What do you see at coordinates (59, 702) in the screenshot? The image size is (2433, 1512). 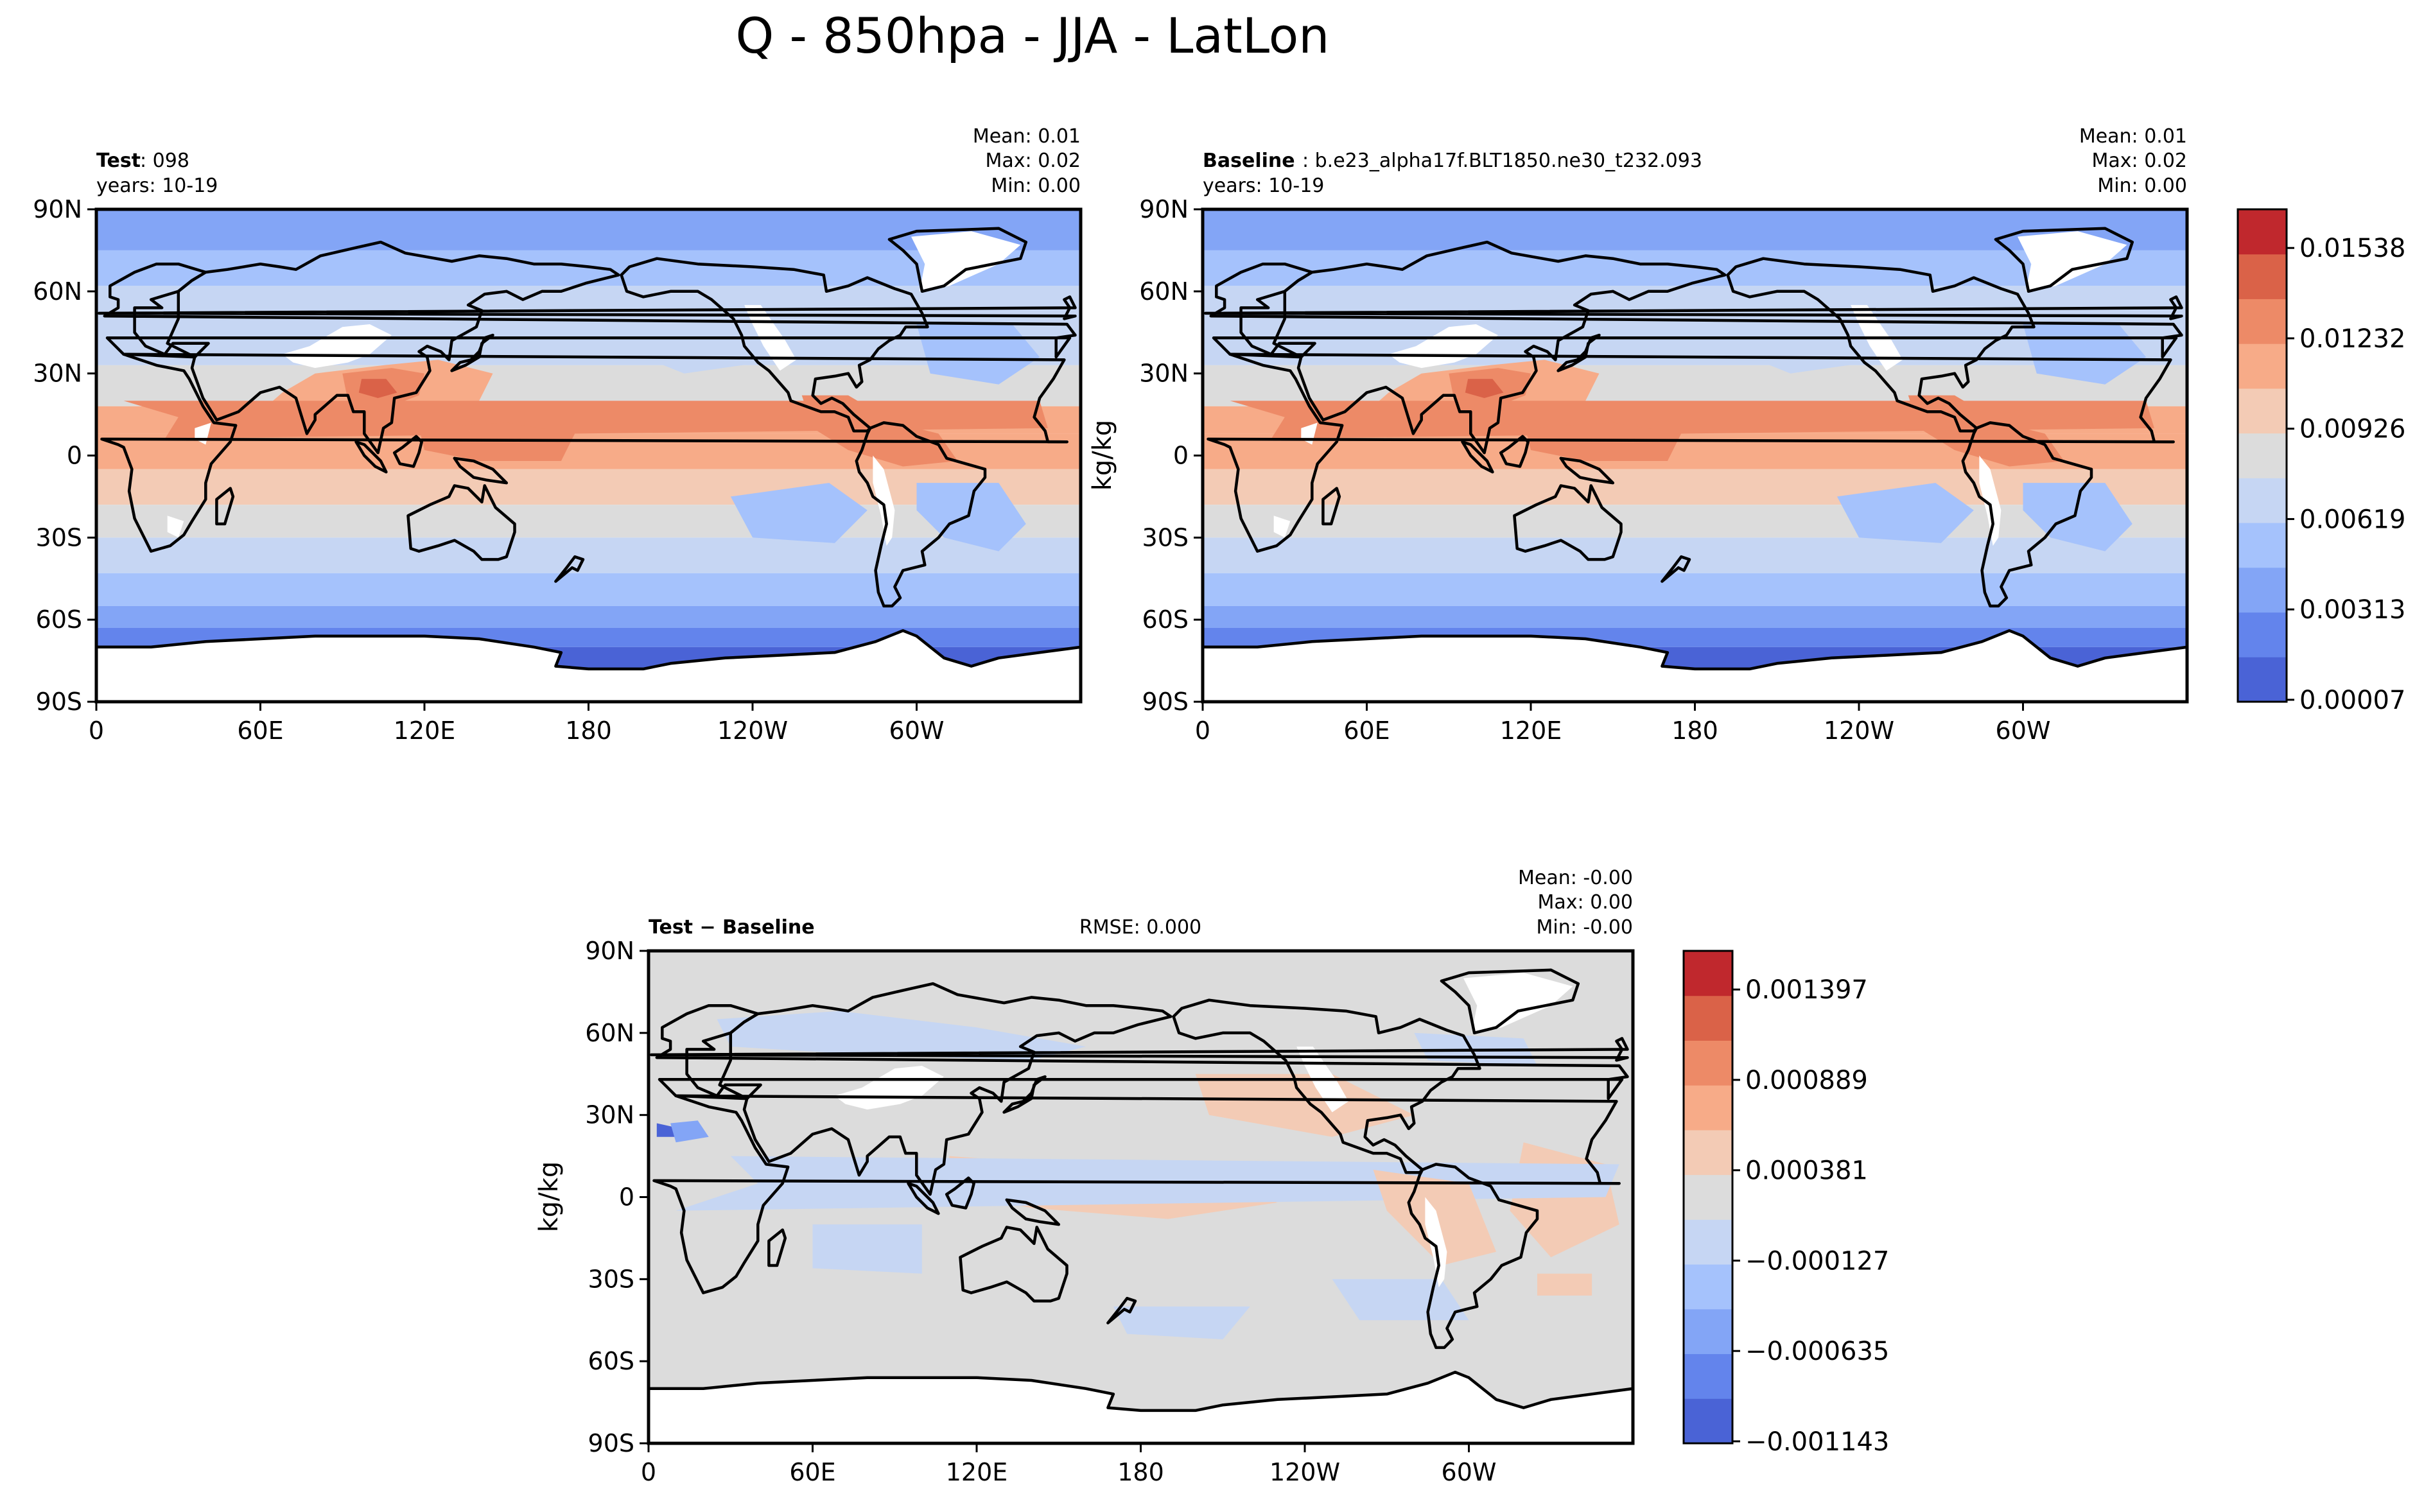 I see `lat-tick-label: 90S` at bounding box center [59, 702].